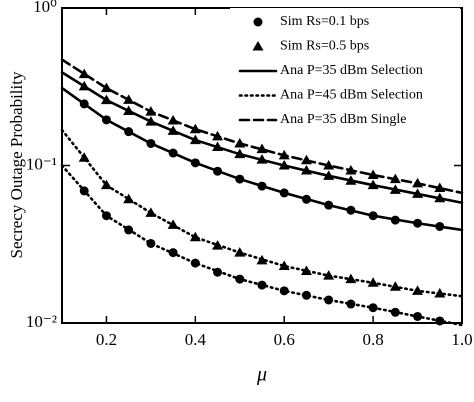 Image resolution: width=474 pixels, height=402 pixels. Describe the element at coordinates (324, 21) in the screenshot. I see `legend-label: Sim Rs=0.1 bps` at that location.